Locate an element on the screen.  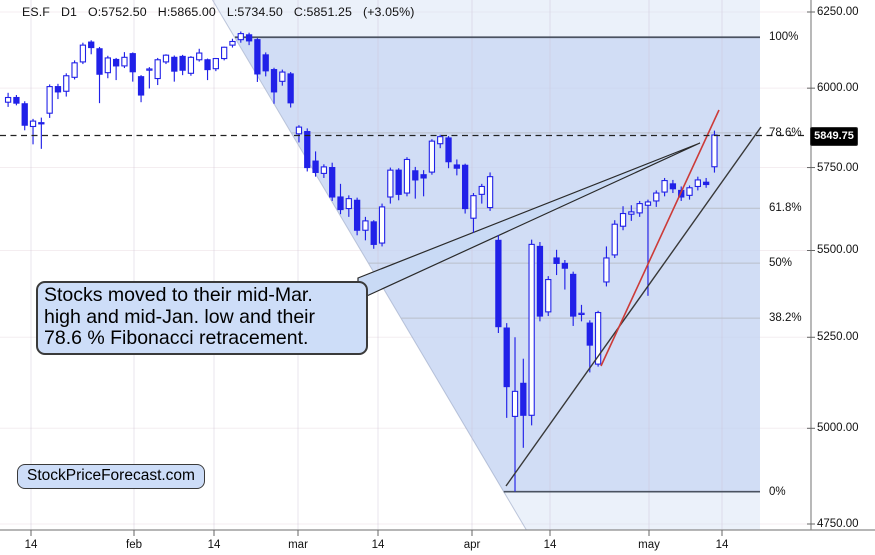
close-value: C:5851.25 is located at coordinates (322, 12).